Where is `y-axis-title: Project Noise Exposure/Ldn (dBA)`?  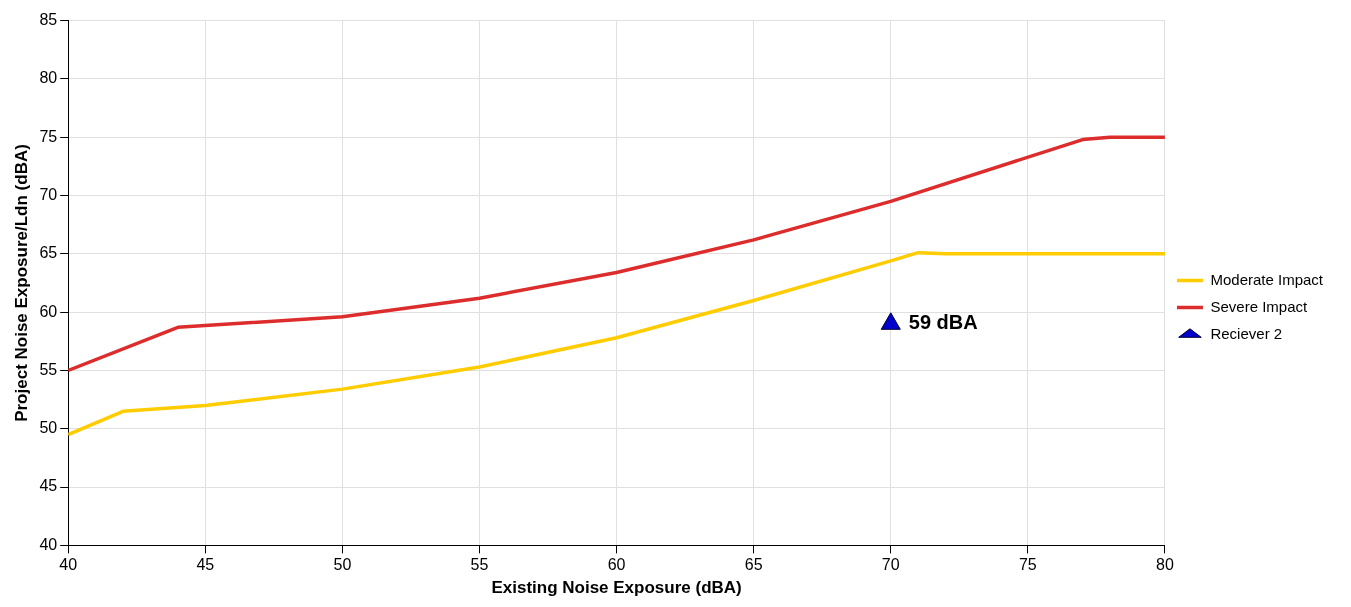
y-axis-title: Project Noise Exposure/Ldn (dBA) is located at coordinates (21, 283).